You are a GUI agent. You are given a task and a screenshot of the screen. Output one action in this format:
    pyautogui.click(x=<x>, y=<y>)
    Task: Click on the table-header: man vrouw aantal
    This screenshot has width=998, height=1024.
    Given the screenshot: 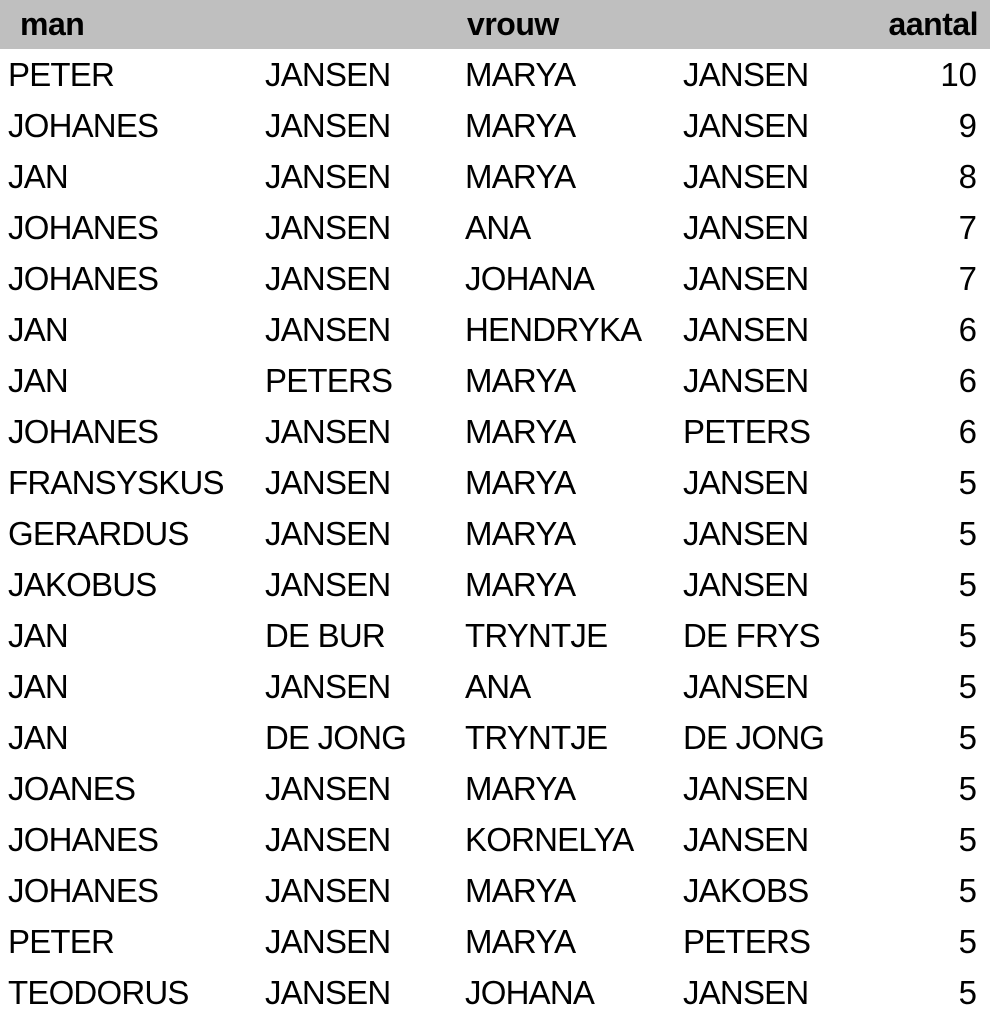 What is the action you would take?
    pyautogui.click(x=495, y=24)
    